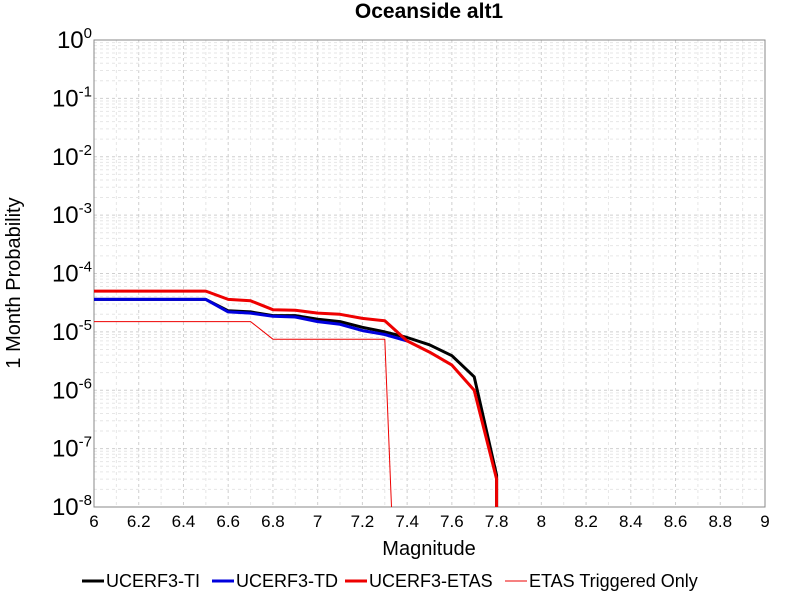  Describe the element at coordinates (586, 521) in the screenshot. I see `x-tick-label: 8.2` at that location.